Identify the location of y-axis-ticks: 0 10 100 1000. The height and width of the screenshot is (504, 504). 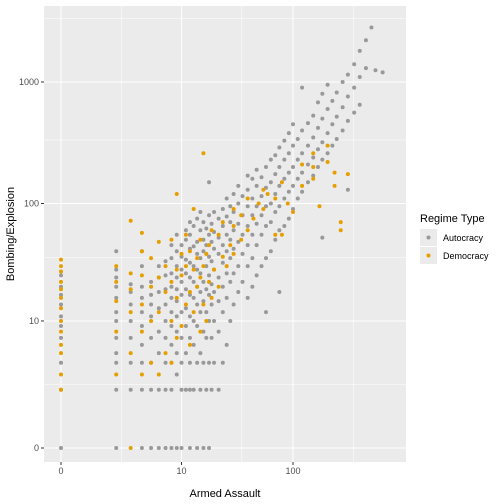
(31, 265).